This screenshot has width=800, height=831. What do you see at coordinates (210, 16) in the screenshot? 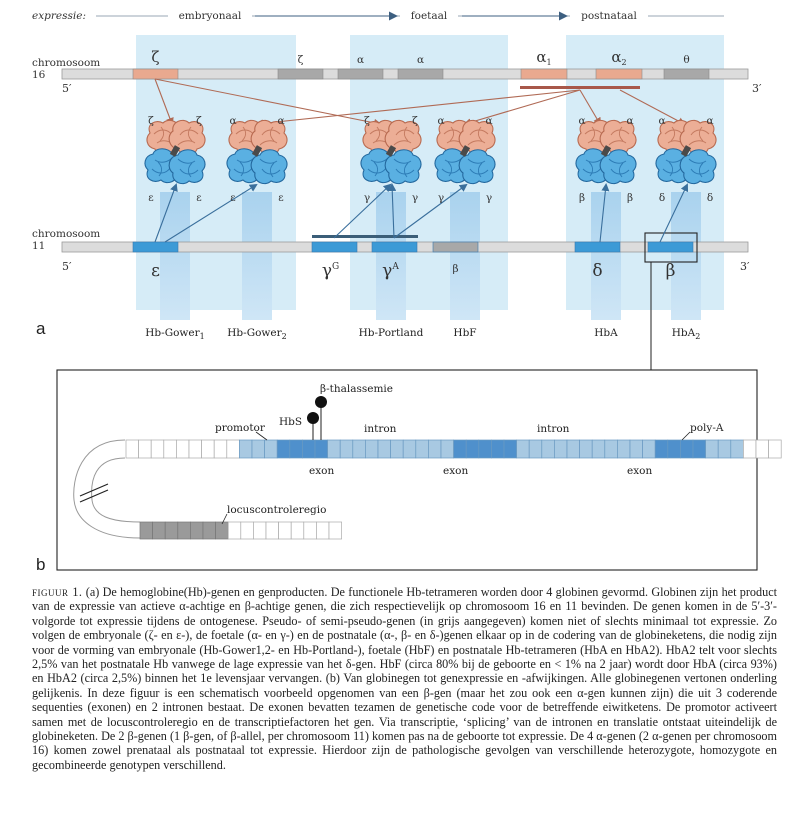
I see `stage-embryonic: embryonaal` at bounding box center [210, 16].